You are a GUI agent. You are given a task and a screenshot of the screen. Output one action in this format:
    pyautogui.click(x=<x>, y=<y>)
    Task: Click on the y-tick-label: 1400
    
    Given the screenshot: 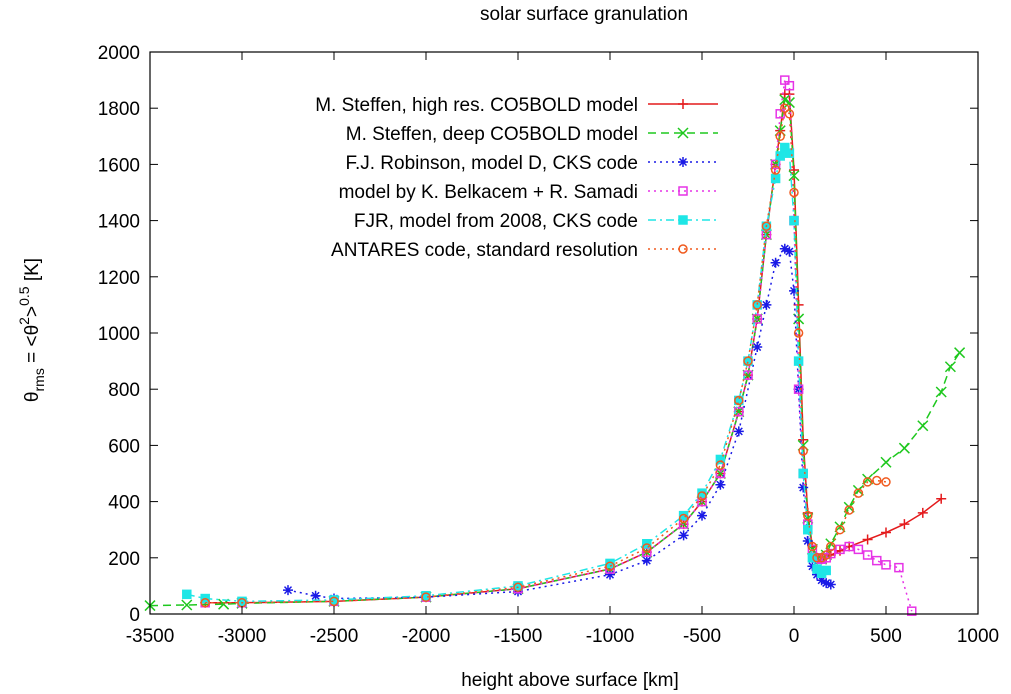 What is the action you would take?
    pyautogui.click(x=119, y=222)
    